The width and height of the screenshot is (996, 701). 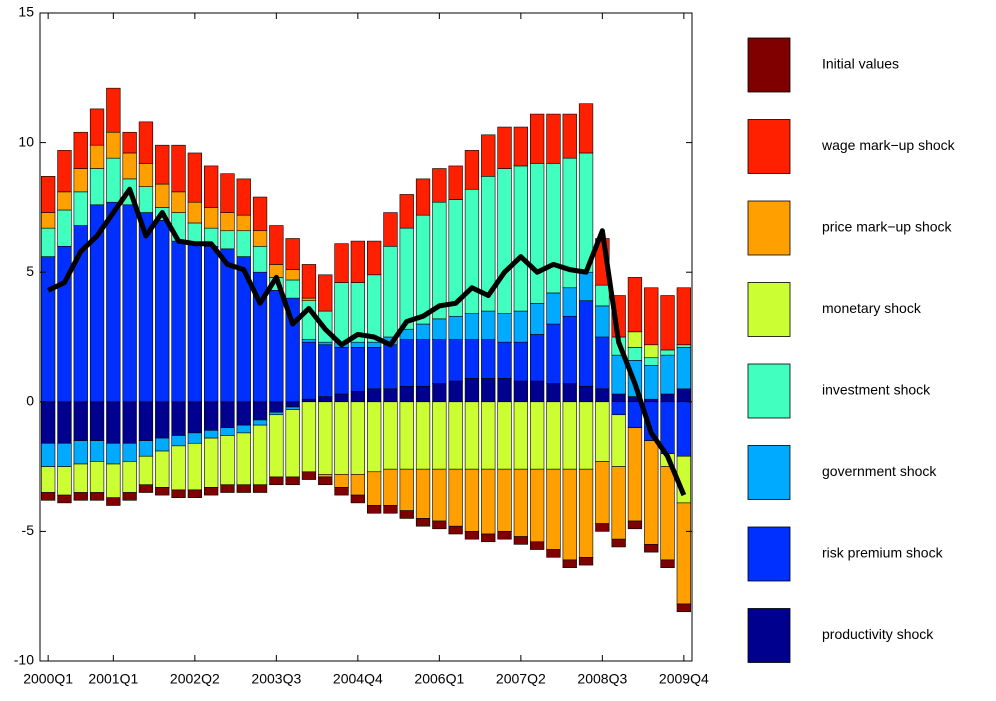 I want to click on y-tick-label: 10, so click(x=26, y=141).